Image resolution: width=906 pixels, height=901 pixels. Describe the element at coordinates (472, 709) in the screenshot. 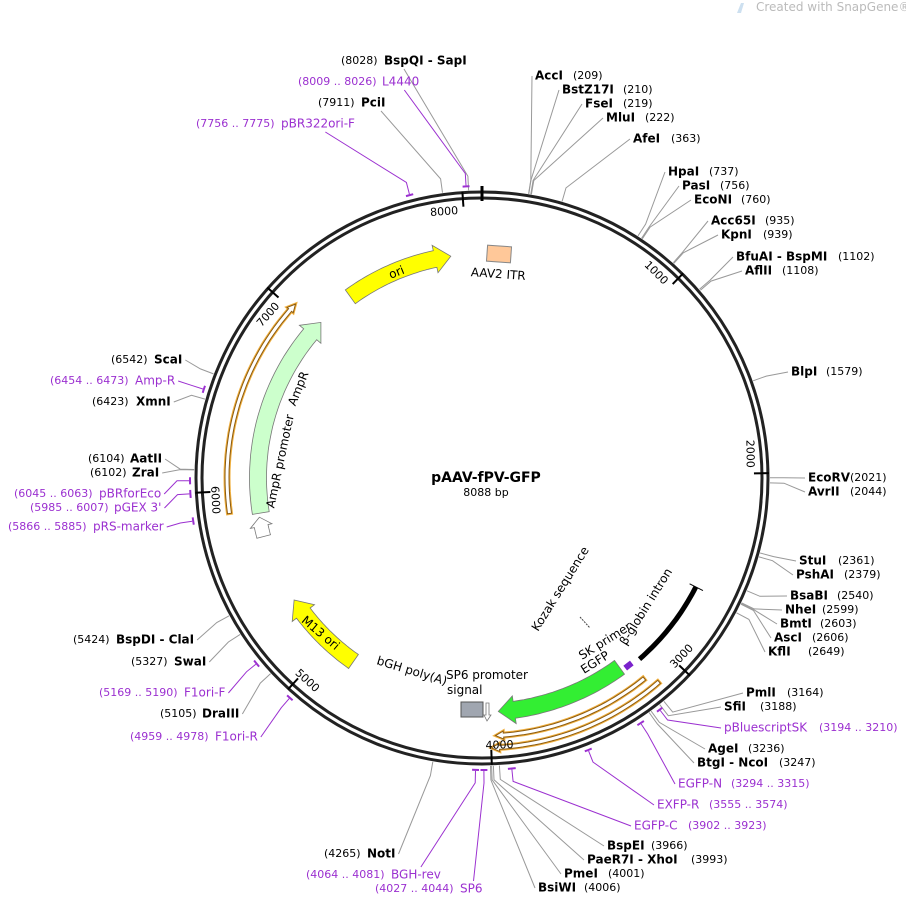

I see `feature-box` at that location.